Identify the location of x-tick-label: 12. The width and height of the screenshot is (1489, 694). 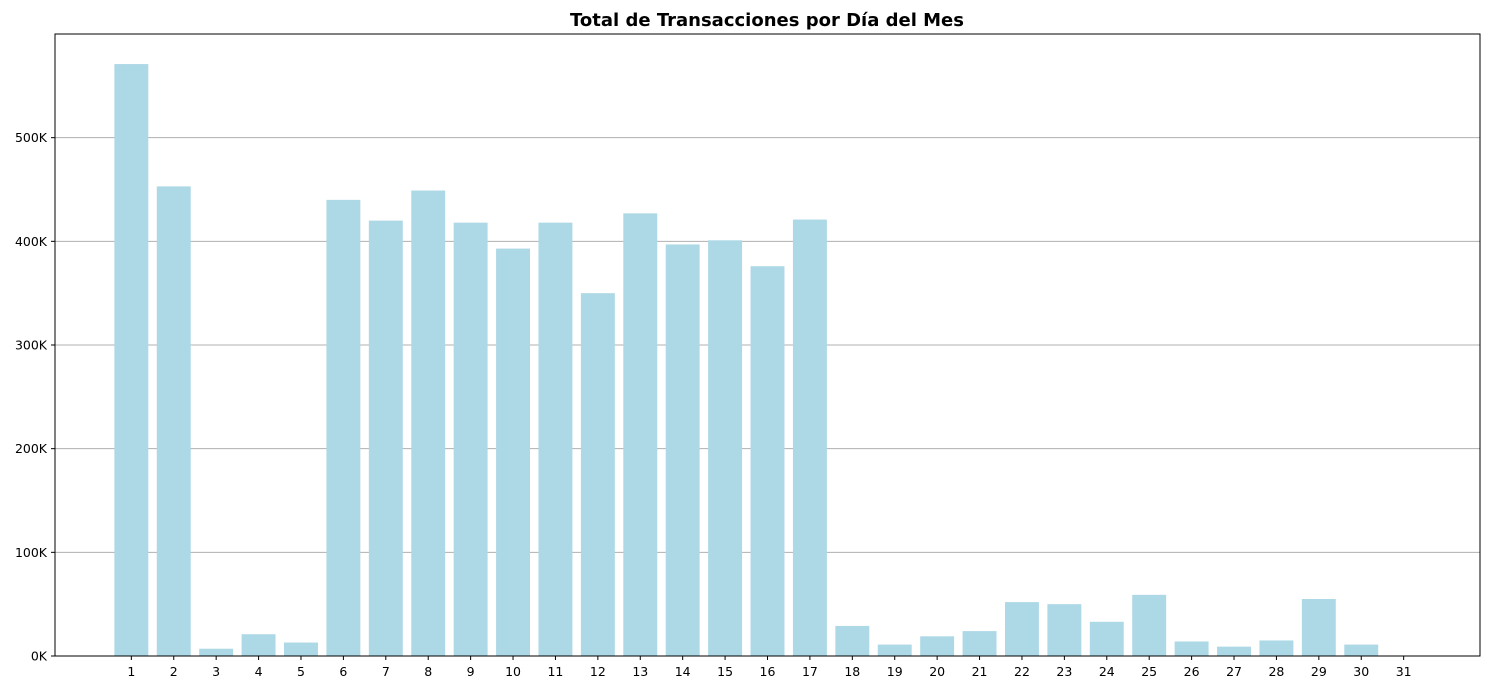
(598, 671).